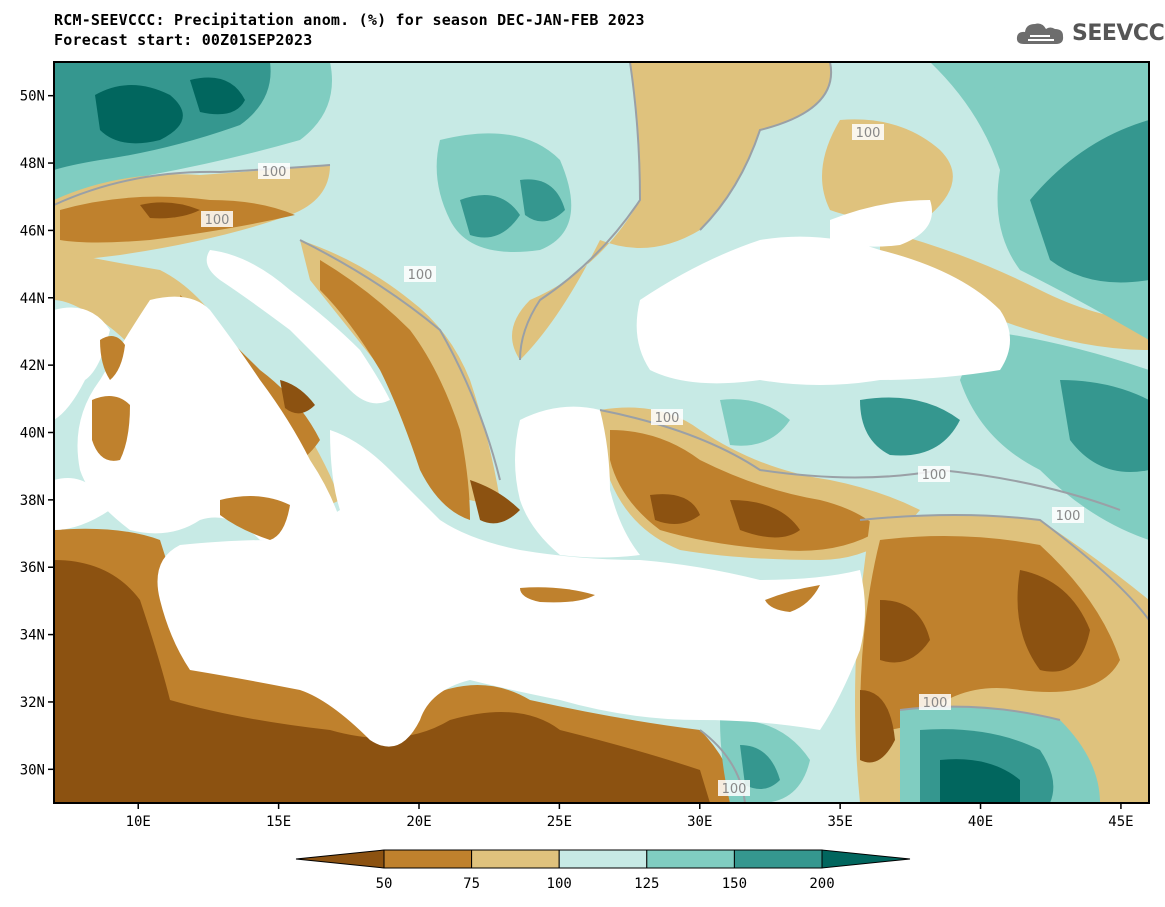 The height and width of the screenshot is (907, 1165). Describe the element at coordinates (675, 509) in the screenshot. I see `field-below-50-anatolia` at that location.